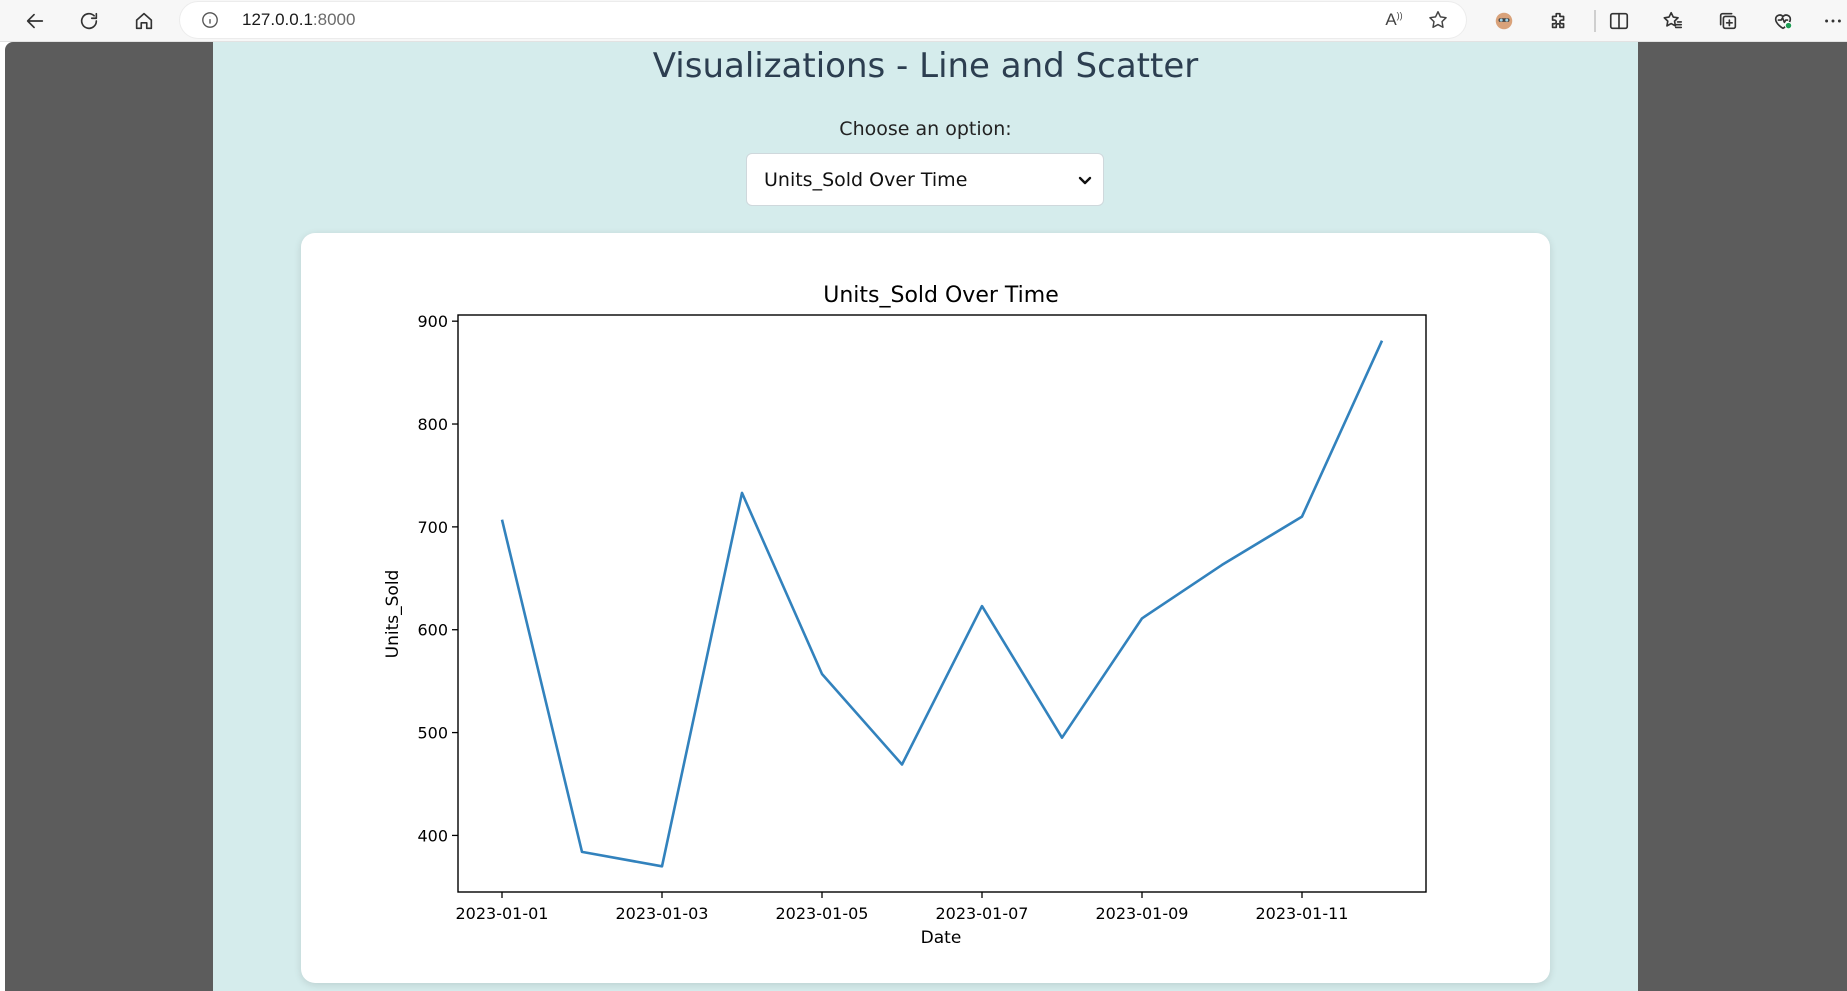 The height and width of the screenshot is (991, 1847). Describe the element at coordinates (925, 66) in the screenshot. I see `page-title: Visualizations - Line and Scatter` at that location.